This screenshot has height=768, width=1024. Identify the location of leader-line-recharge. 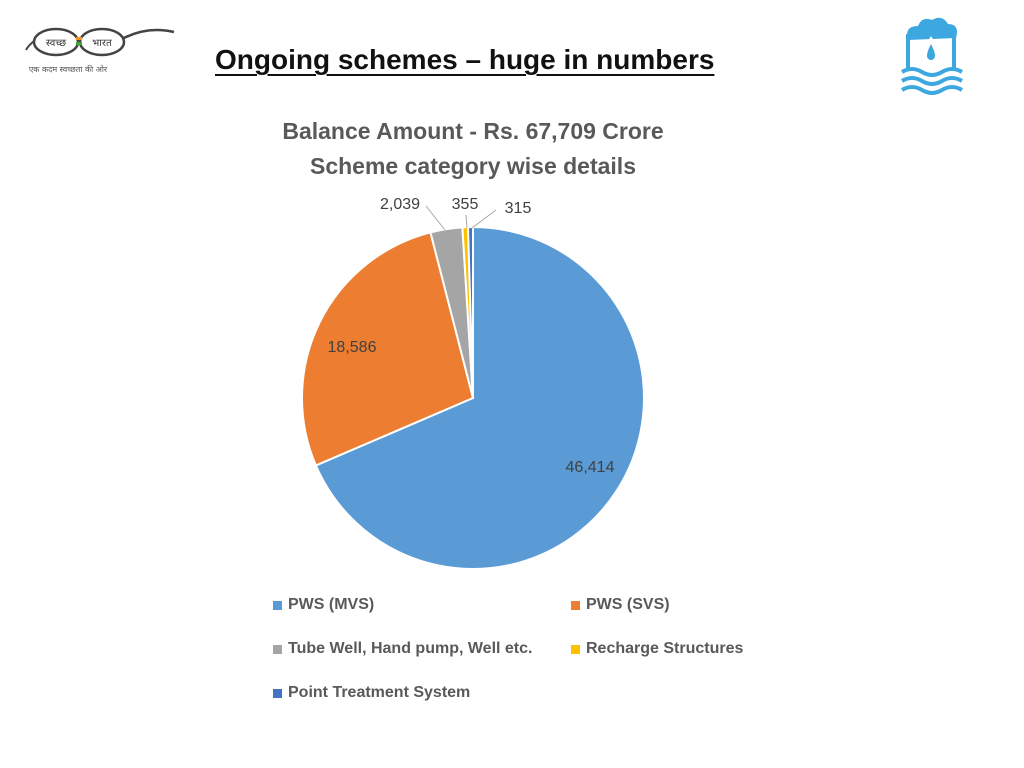
(466, 221).